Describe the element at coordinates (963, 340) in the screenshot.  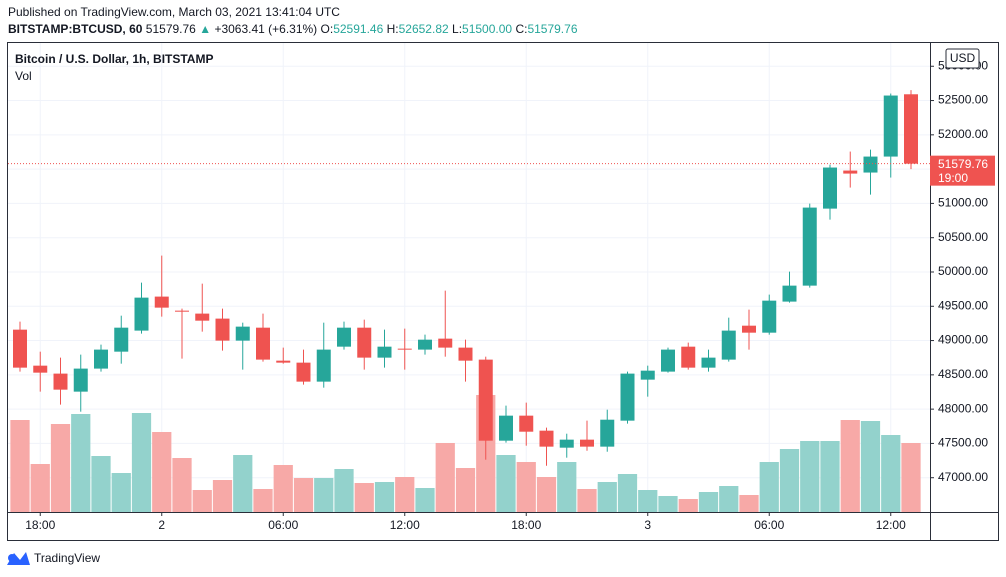
I see `y-tick-label: 49000.00` at that location.